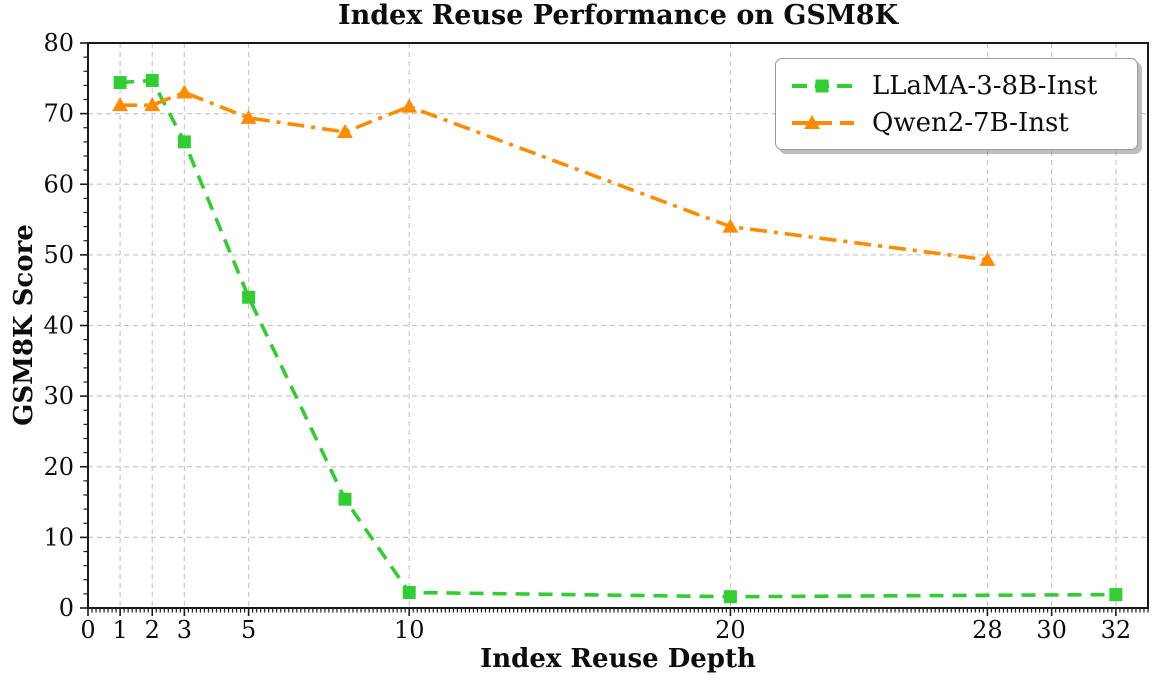  What do you see at coordinates (822, 85) in the screenshot?
I see `llama-line-swatch-icon` at bounding box center [822, 85].